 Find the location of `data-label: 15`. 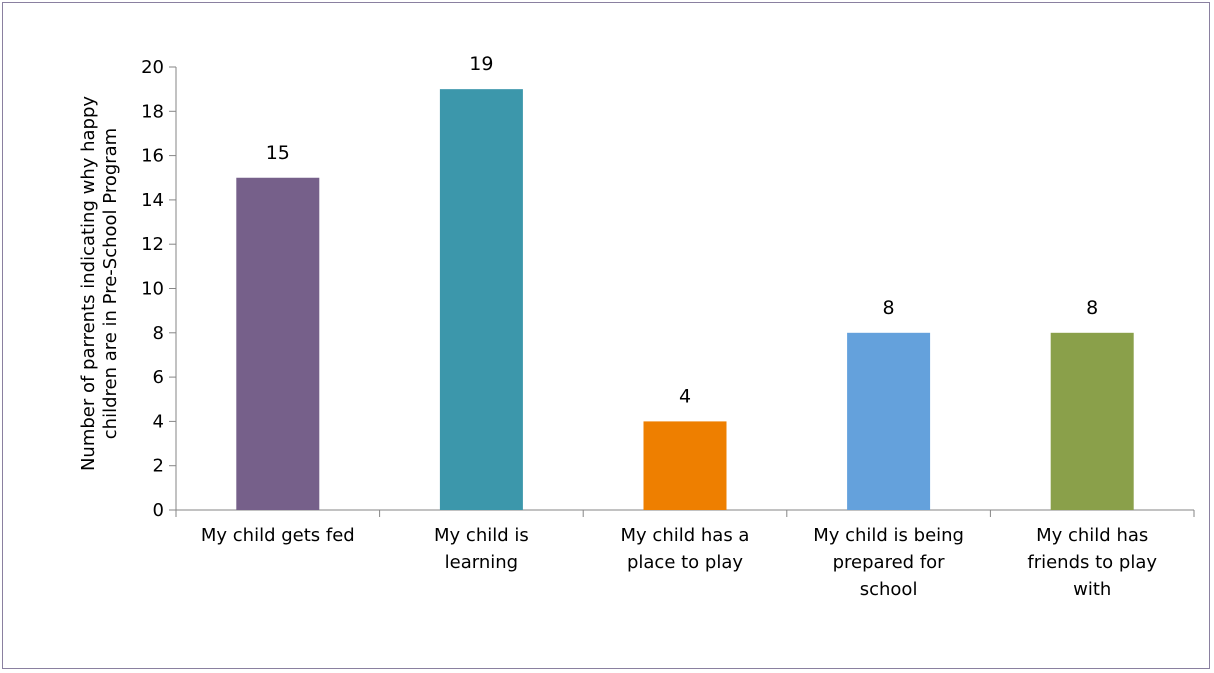

data-label: 15 is located at coordinates (278, 153).